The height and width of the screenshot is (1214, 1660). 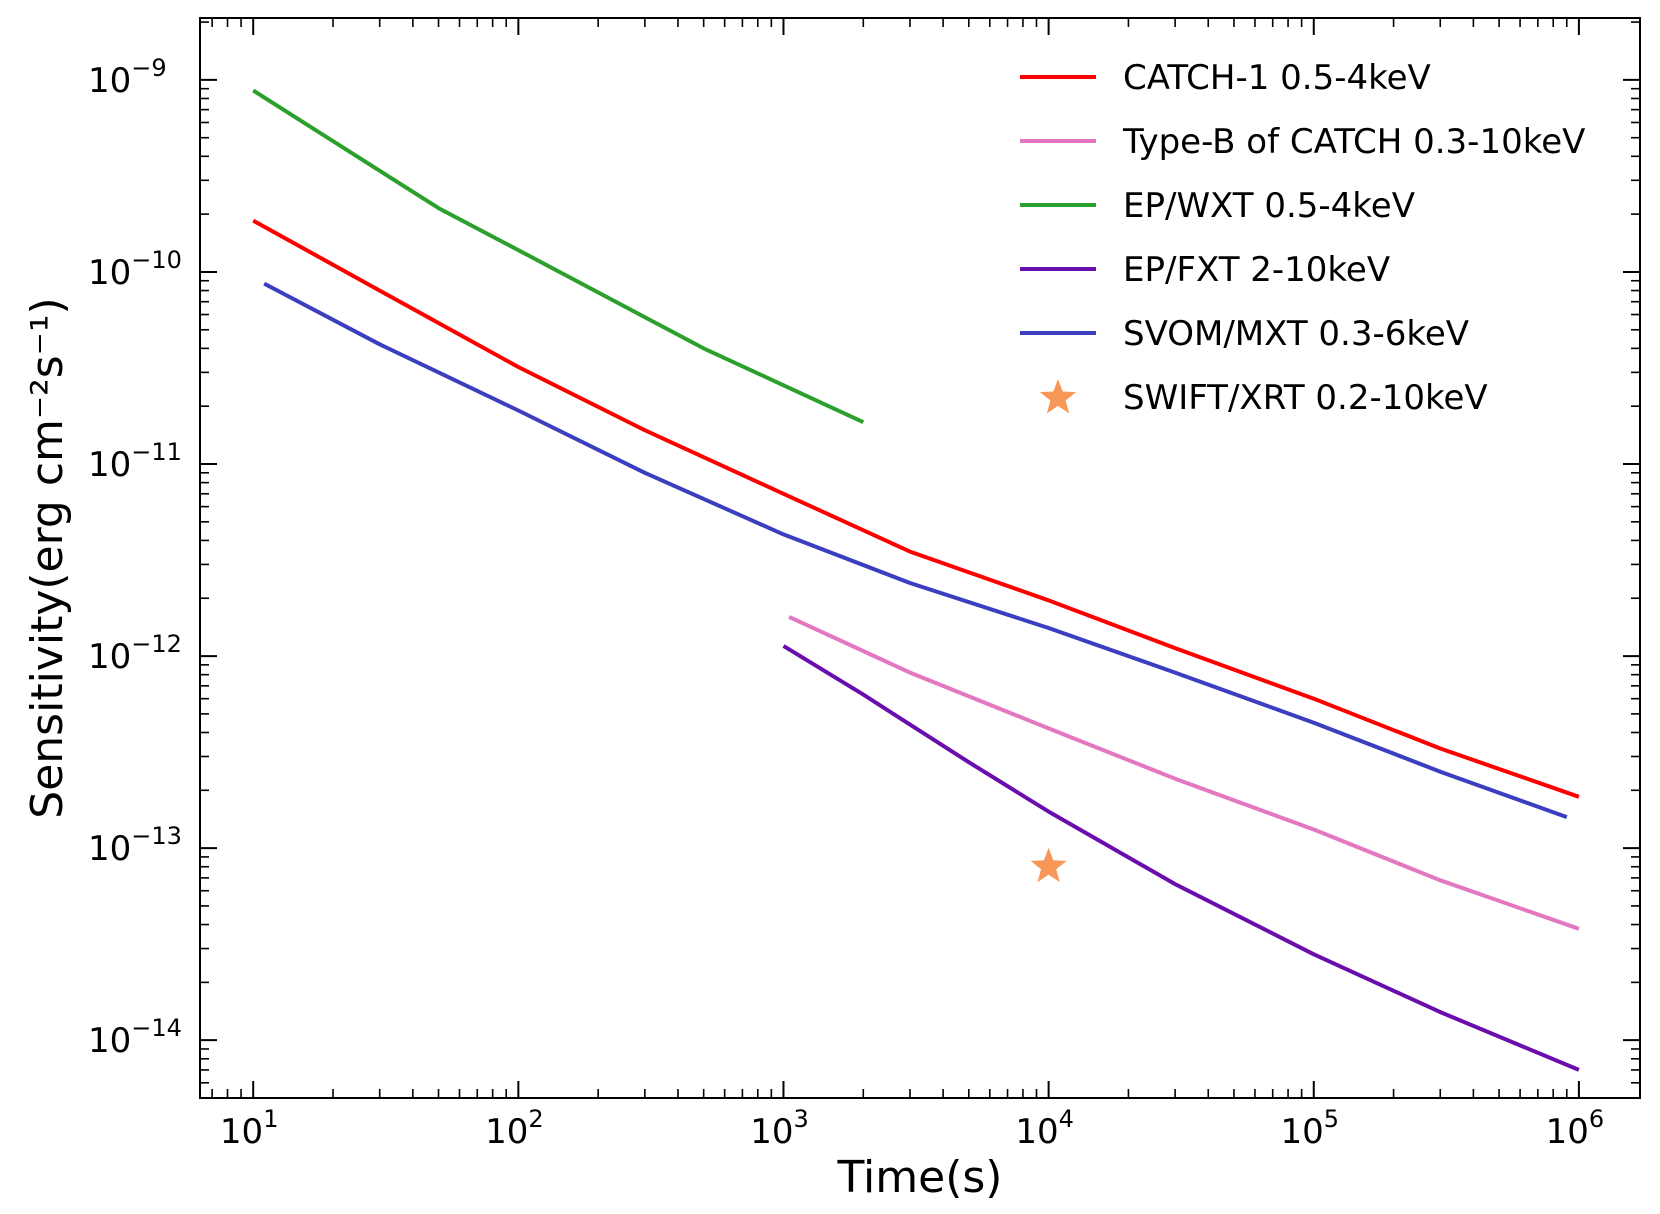 What do you see at coordinates (1058, 396) in the screenshot?
I see `legend-marker-swift-xrt-0-2-10kev` at bounding box center [1058, 396].